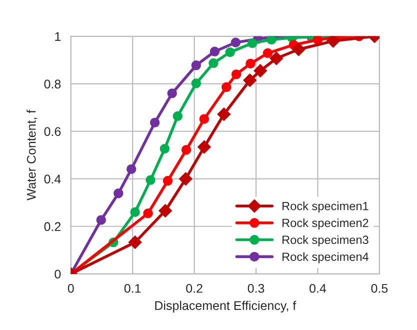 Image resolution: width=417 pixels, height=330 pixels. Describe the element at coordinates (52, 179) in the screenshot. I see `y-tick-label: 0.4` at that location.